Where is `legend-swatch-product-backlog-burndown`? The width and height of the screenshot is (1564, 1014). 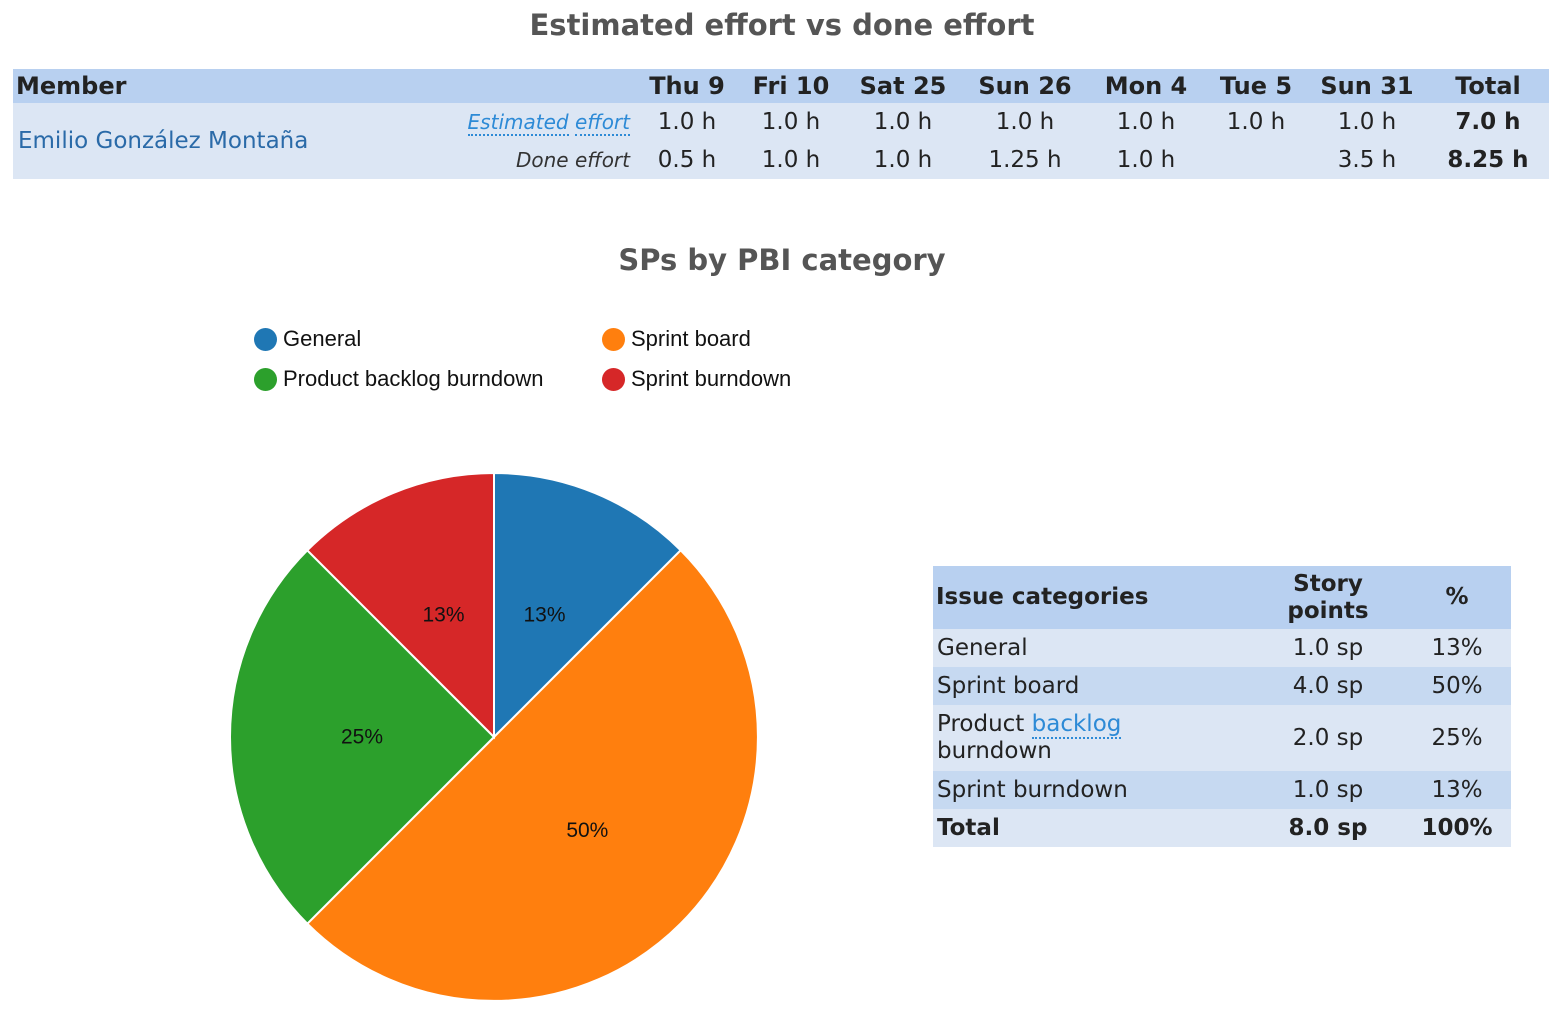
legend-swatch-product-backlog-burndown is located at coordinates (265, 379).